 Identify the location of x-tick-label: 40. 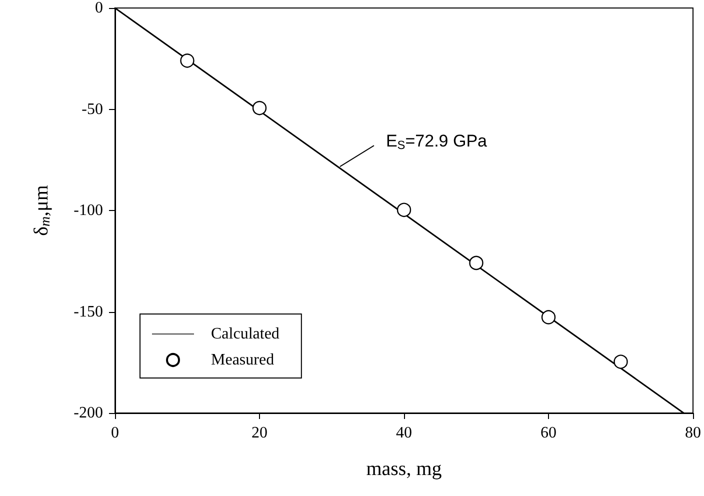
(404, 433).